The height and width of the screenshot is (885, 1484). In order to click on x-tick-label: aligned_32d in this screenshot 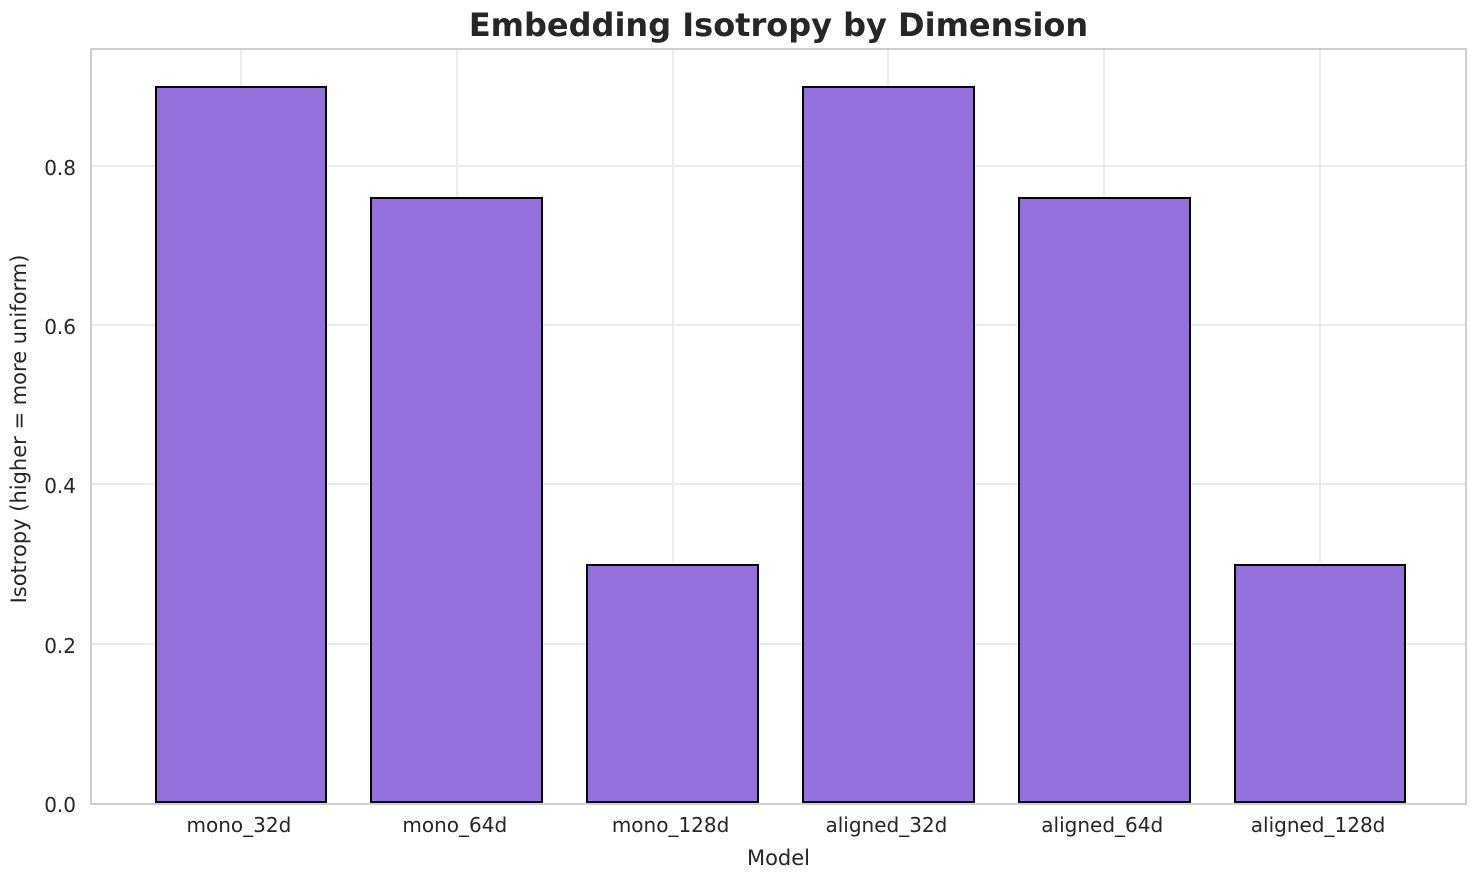, I will do `click(886, 825)`.